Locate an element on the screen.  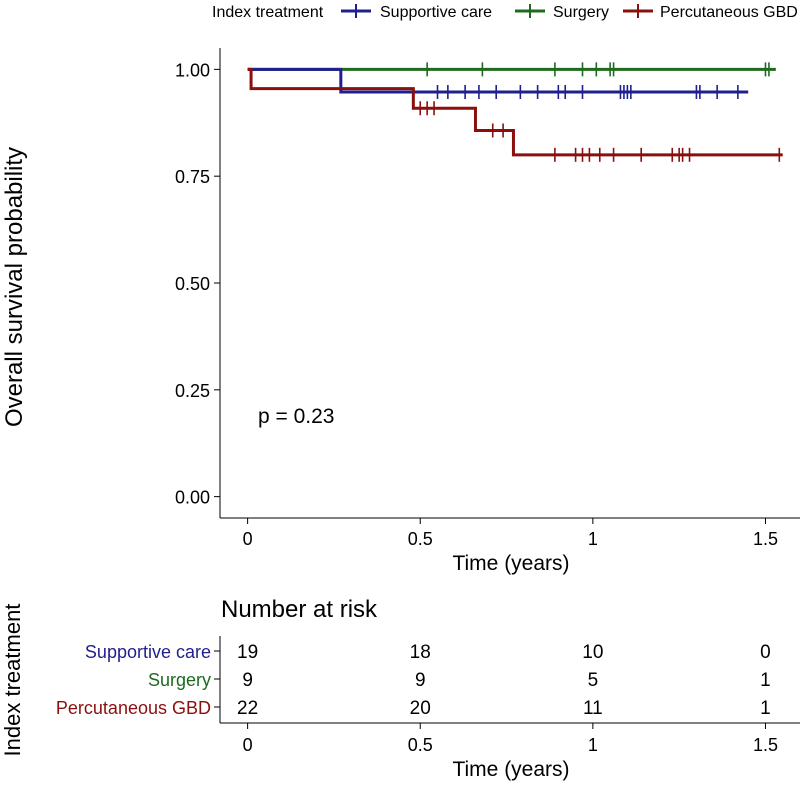
y-ticks: 0.00 0.25 0.50 0.75 1.00 is located at coordinates (197, 284).